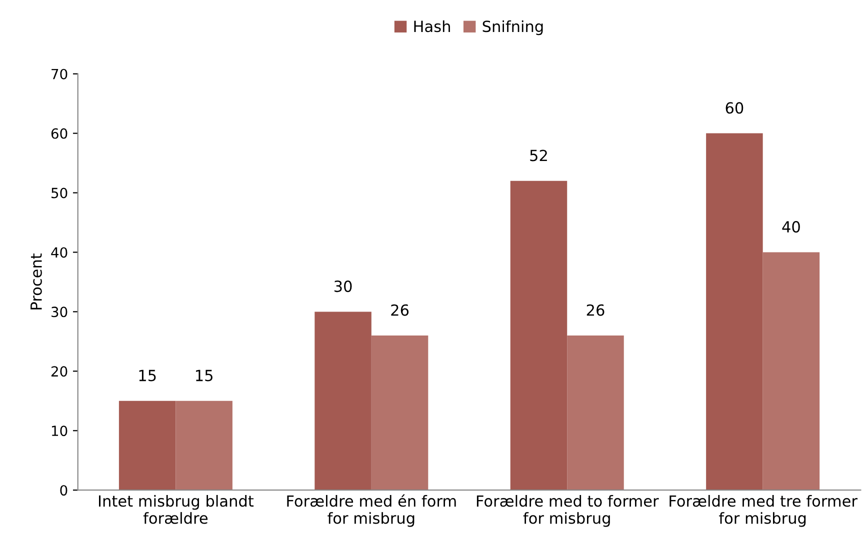 The image size is (865, 547). Describe the element at coordinates (60, 74) in the screenshot. I see `y-tick-label: 70` at that location.